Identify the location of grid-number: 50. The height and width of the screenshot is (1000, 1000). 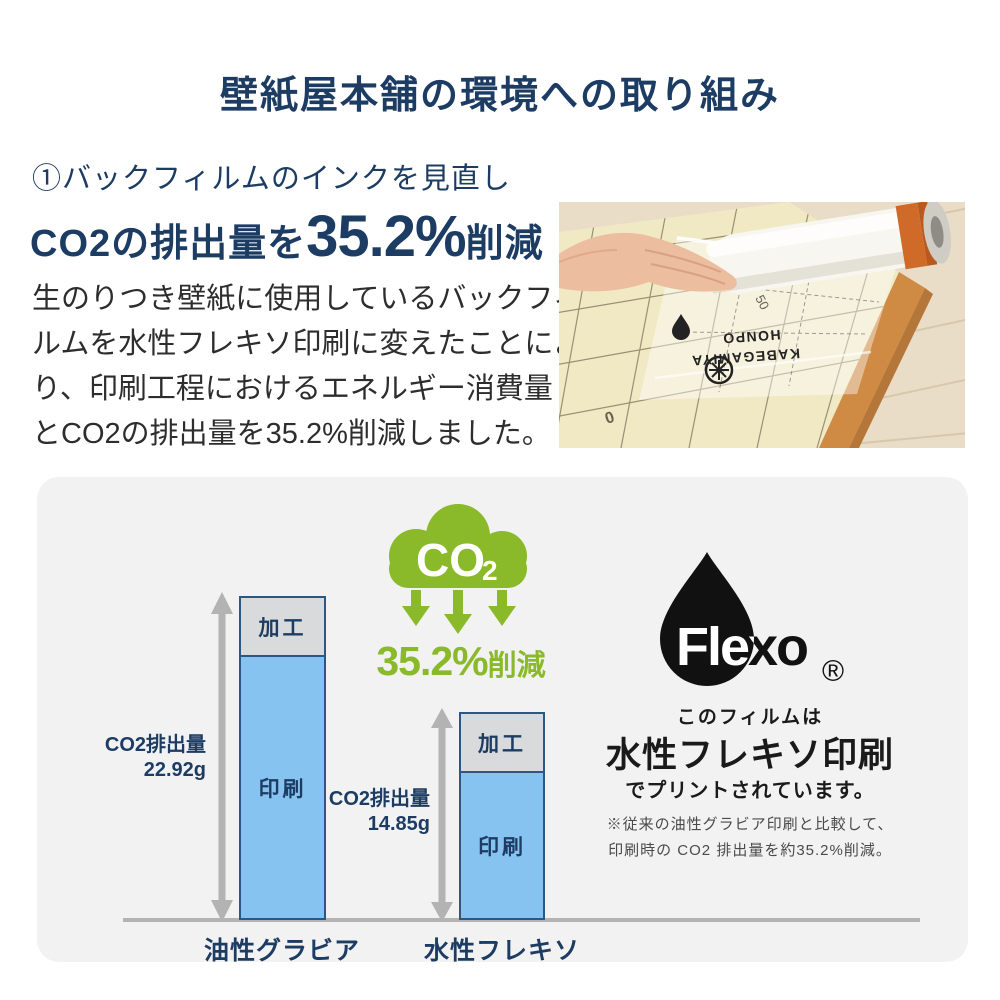
(762, 302).